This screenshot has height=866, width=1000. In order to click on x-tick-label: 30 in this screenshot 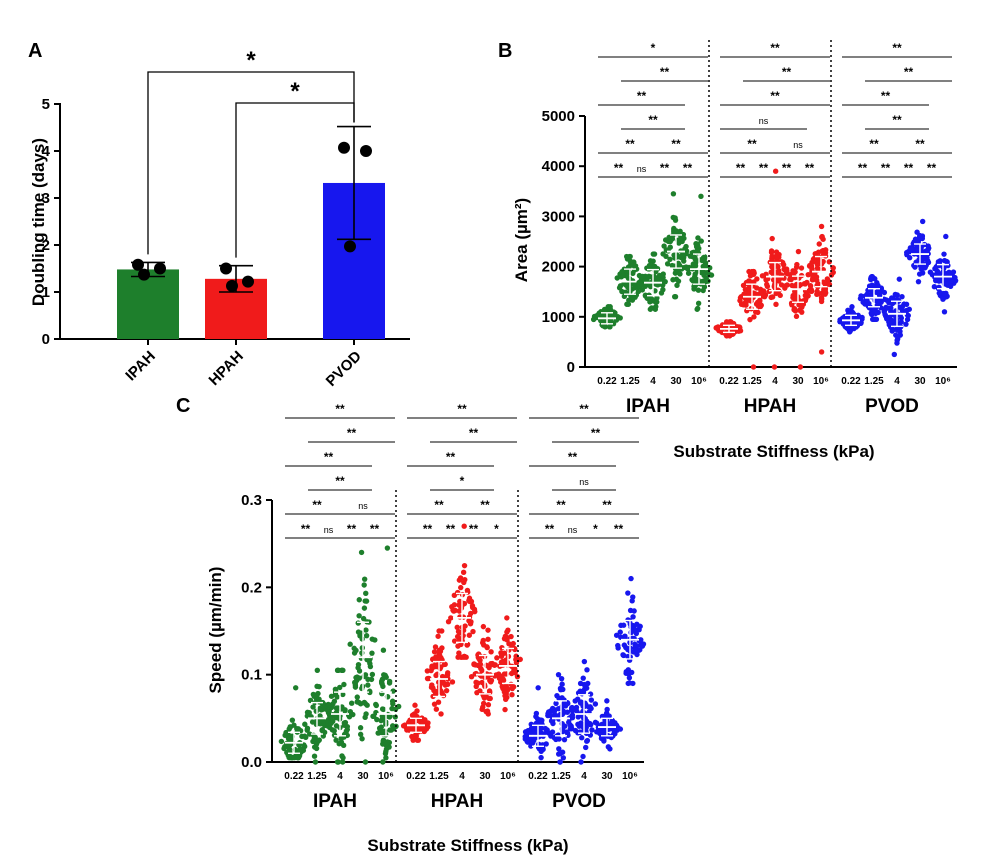, I will do `click(363, 776)`.